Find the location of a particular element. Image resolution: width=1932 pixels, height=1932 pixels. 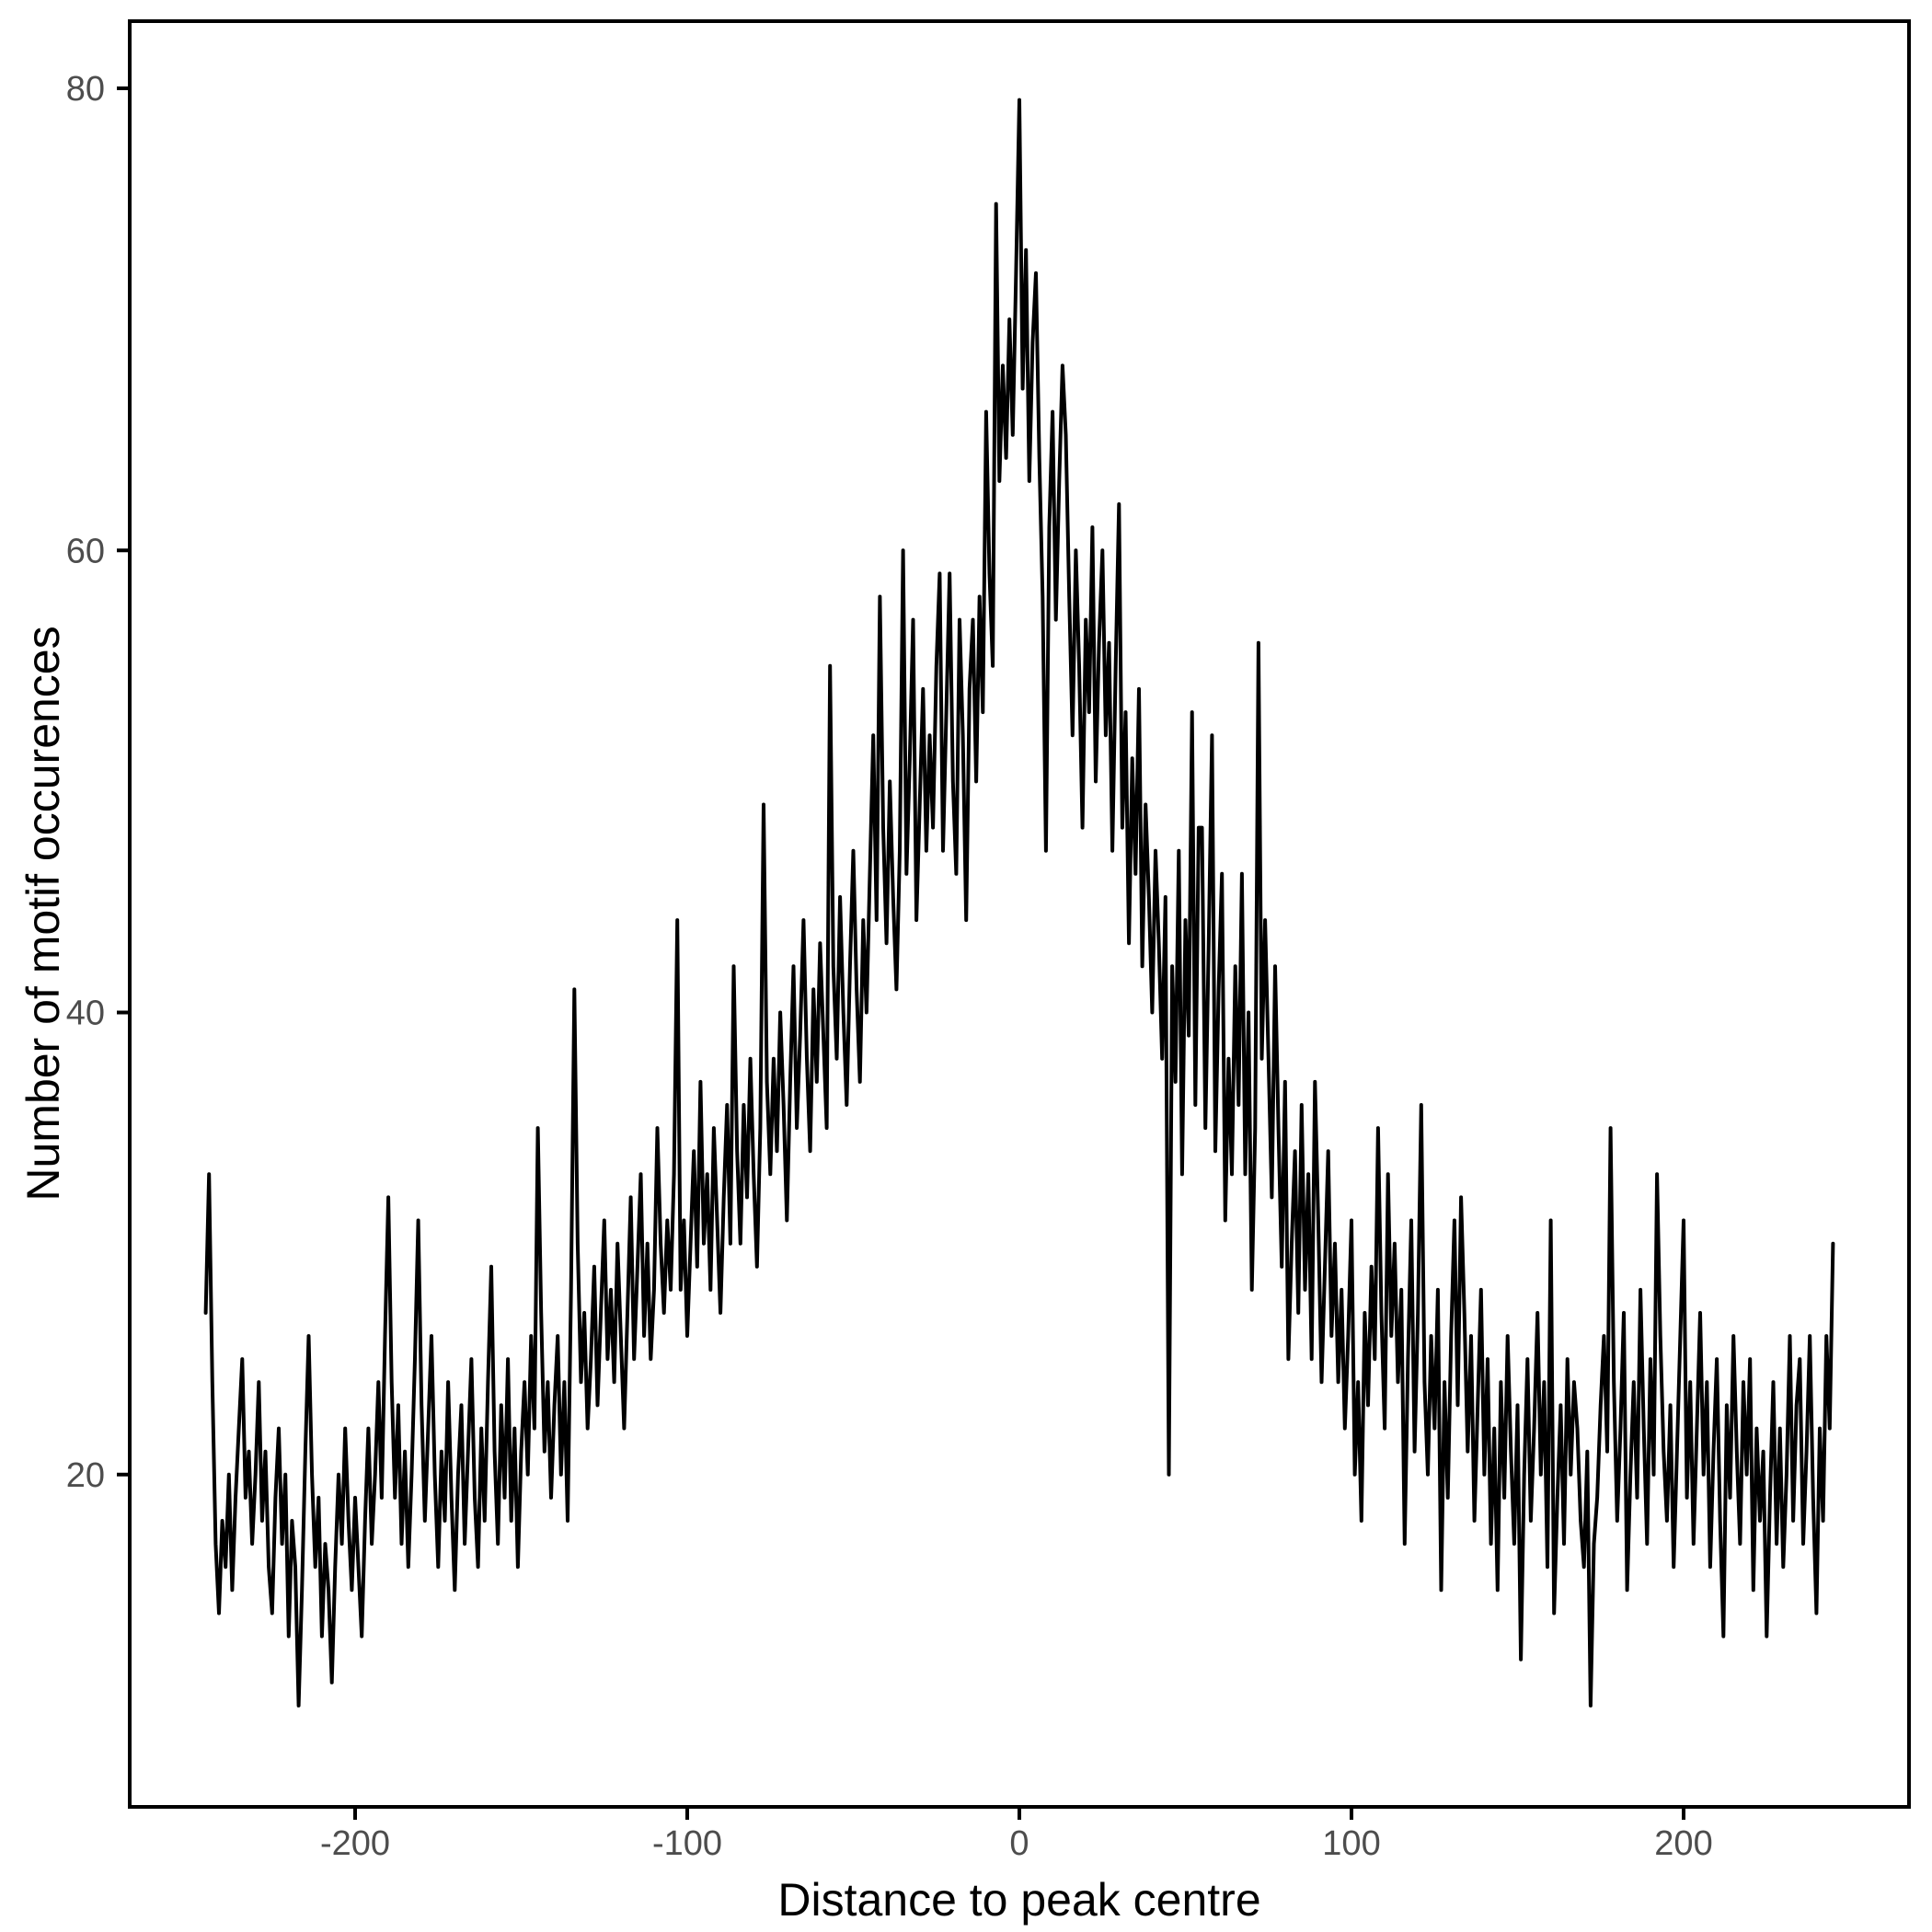

x-tick-label: 200 is located at coordinates (1683, 1843).